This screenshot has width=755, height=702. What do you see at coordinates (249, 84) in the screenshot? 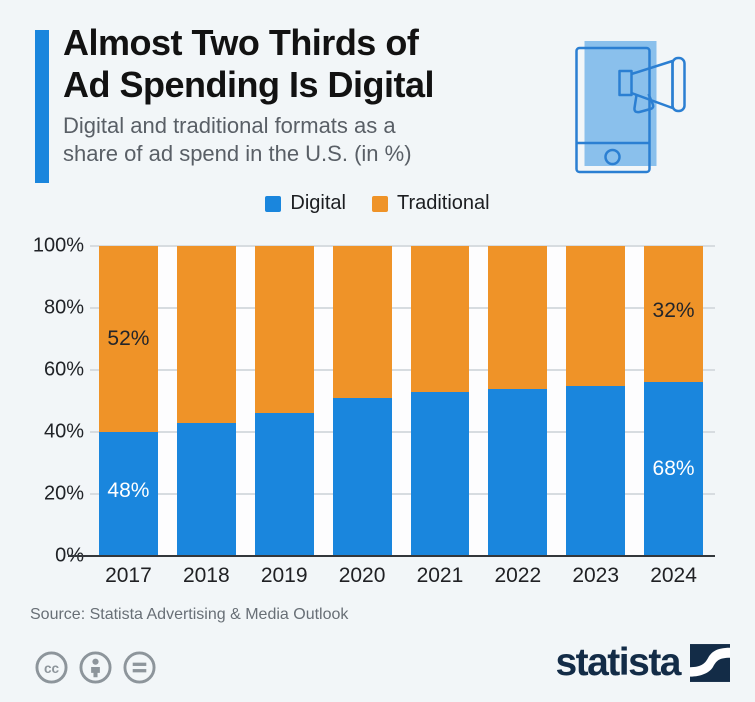
I see `title-line-2: Ad Spending Is Digital` at bounding box center [249, 84].